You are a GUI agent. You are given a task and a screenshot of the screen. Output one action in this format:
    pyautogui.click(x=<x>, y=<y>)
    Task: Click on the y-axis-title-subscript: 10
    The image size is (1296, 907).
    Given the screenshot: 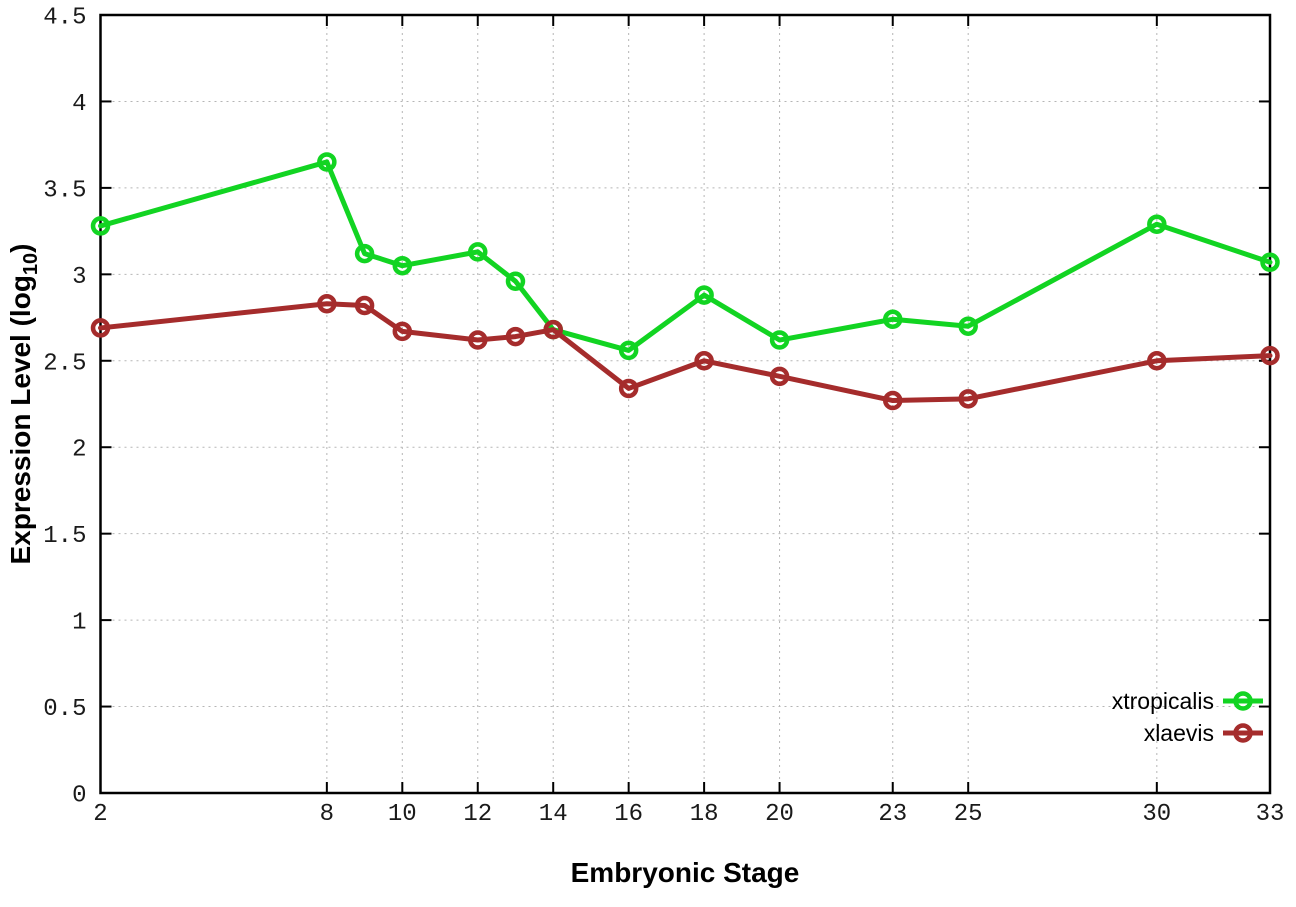 What is the action you would take?
    pyautogui.click(x=31, y=264)
    